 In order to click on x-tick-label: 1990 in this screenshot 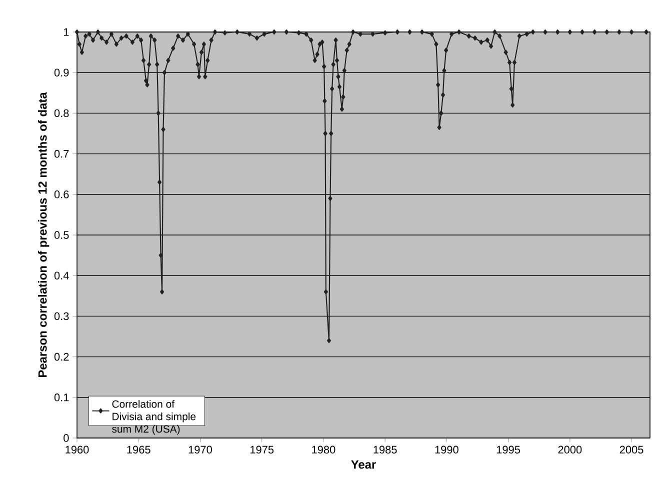, I will do `click(446, 450)`.